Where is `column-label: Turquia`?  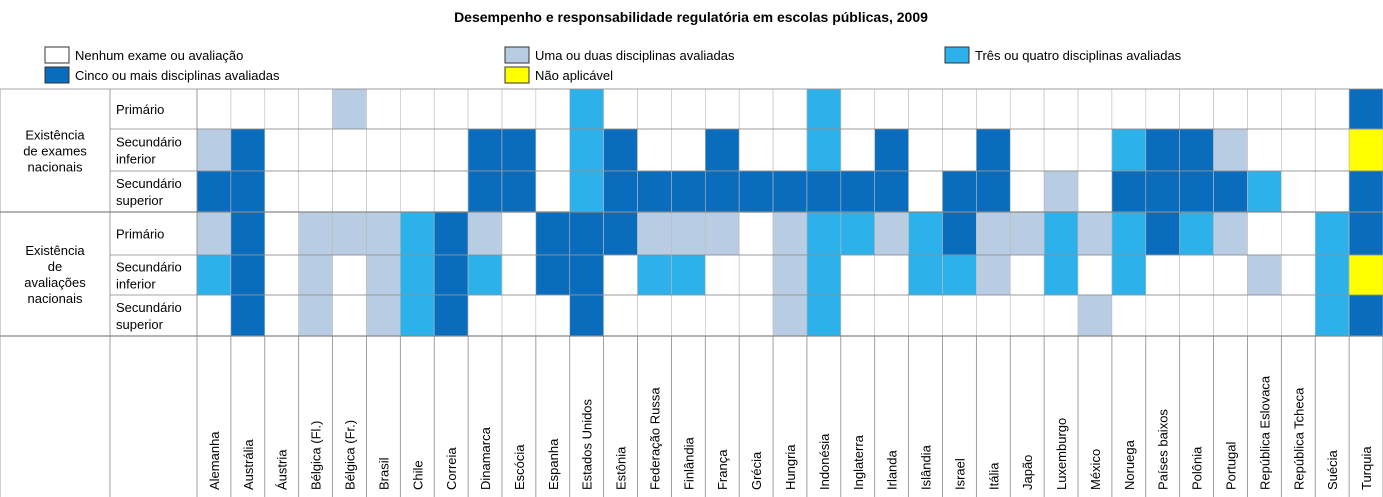
column-label: Turquia is located at coordinates (1366, 468).